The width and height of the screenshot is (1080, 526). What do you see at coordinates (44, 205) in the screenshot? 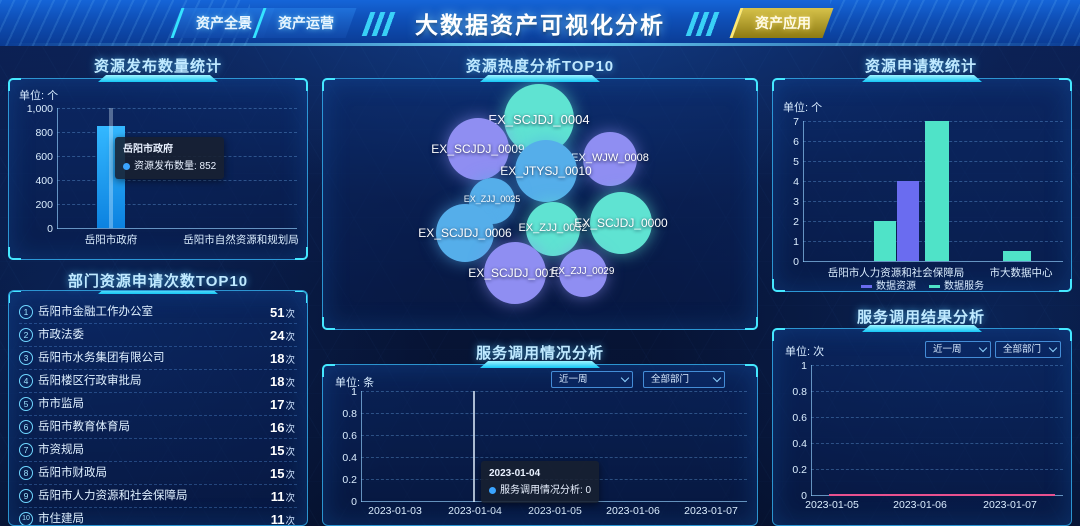
I see `publish-ytick: 200` at bounding box center [44, 205].